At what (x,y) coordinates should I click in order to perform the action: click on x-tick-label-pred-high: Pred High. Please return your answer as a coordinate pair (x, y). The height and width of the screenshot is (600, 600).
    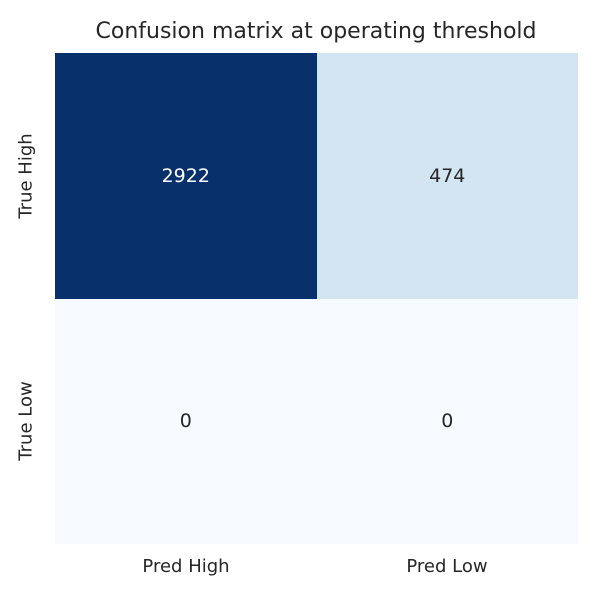
    Looking at the image, I should click on (186, 566).